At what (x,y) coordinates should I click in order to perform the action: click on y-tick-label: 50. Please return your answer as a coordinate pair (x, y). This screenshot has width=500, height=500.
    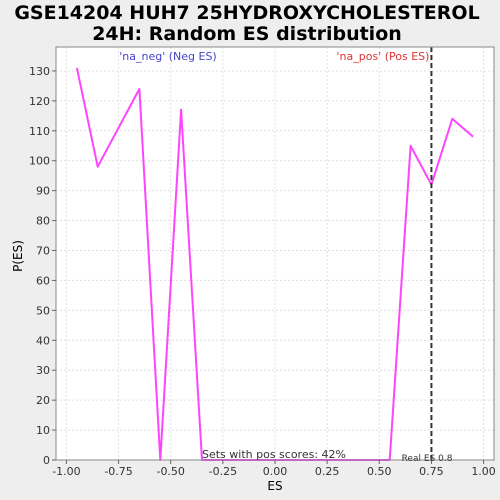
    Looking at the image, I should click on (43, 310).